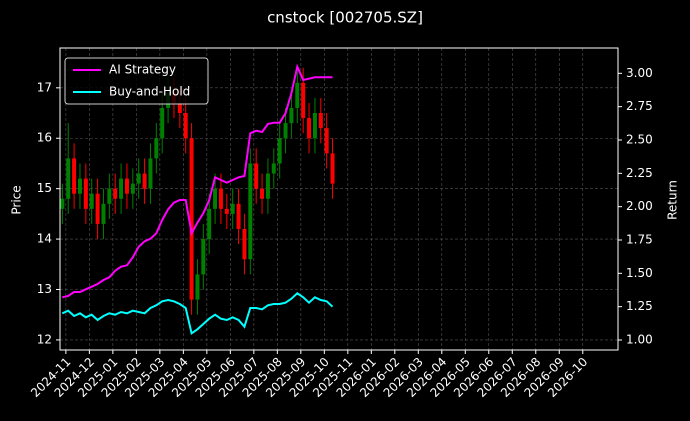  Describe the element at coordinates (142, 70) in the screenshot. I see `legend-label: AI Strategy` at that location.